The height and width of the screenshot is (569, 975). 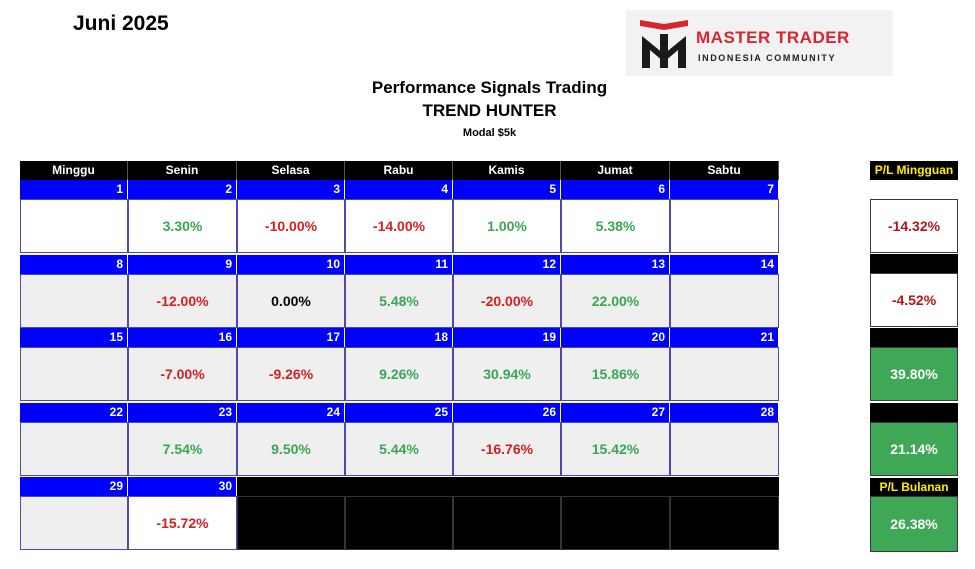 I want to click on date-number: 12, so click(x=507, y=264).